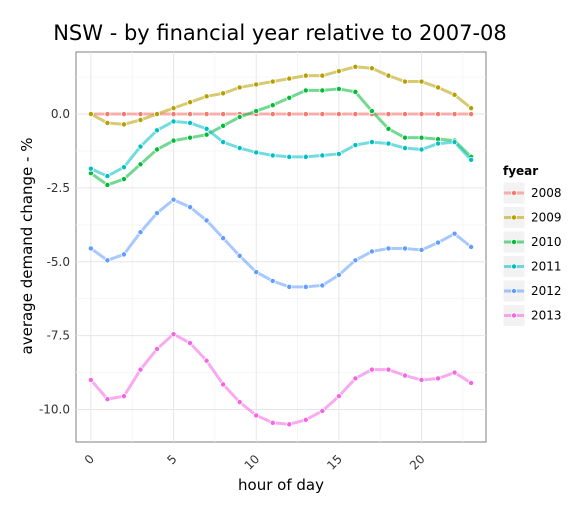  I want to click on x-axis: 0 5 10 15 20, so click(255, 462).